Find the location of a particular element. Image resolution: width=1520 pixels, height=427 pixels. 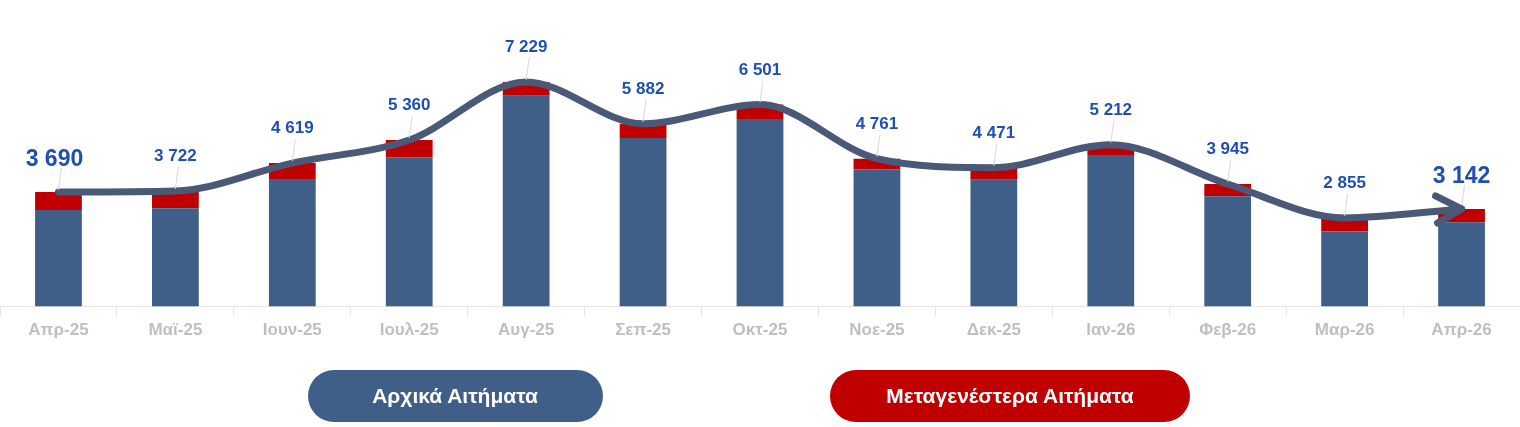

x-tick-label: Φεβ-26 is located at coordinates (1228, 330).